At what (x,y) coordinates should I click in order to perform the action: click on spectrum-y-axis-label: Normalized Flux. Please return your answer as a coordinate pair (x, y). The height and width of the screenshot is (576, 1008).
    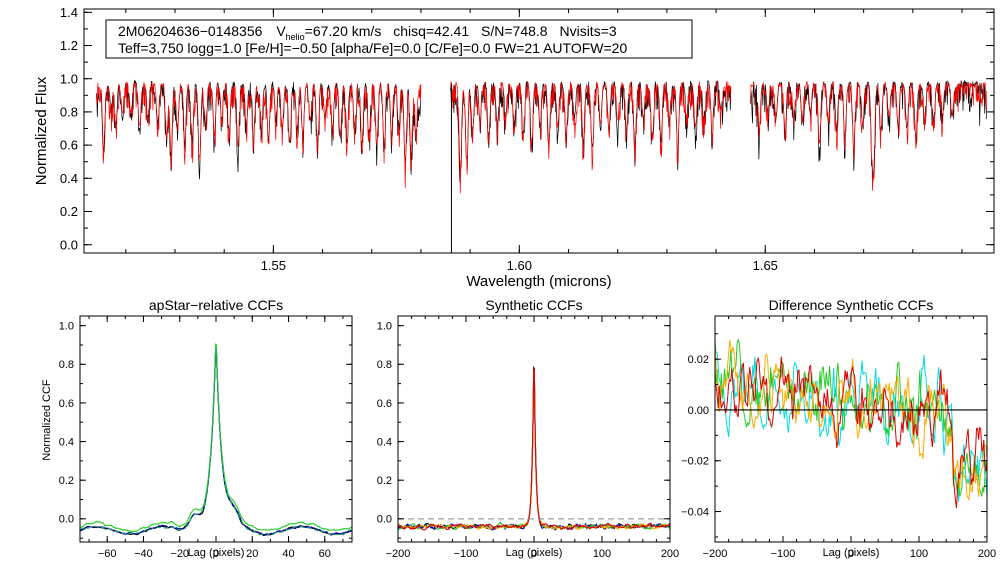
    Looking at the image, I should click on (41, 130).